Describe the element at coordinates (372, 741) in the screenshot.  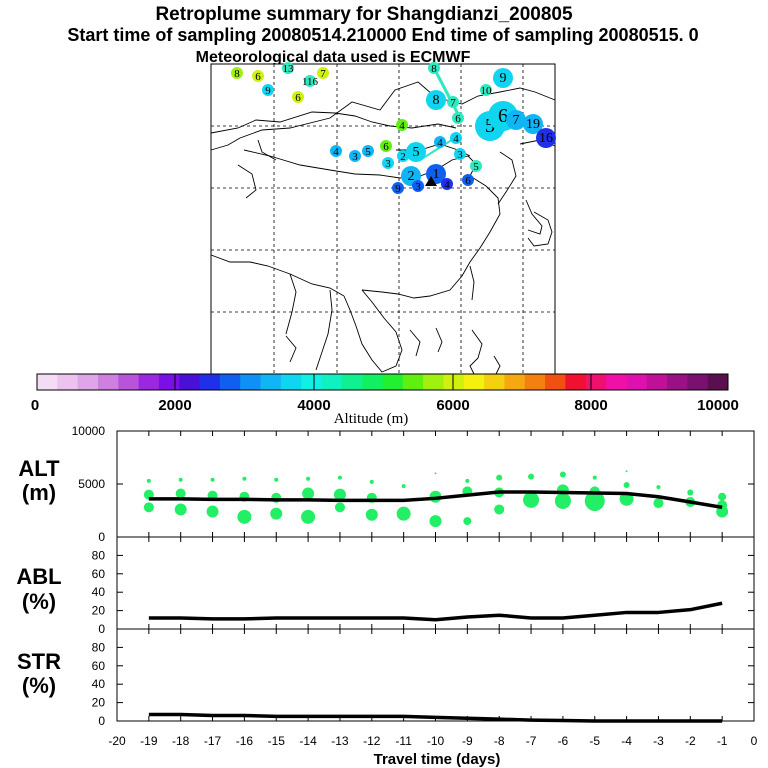
I see `x-tick-label: -12` at that location.